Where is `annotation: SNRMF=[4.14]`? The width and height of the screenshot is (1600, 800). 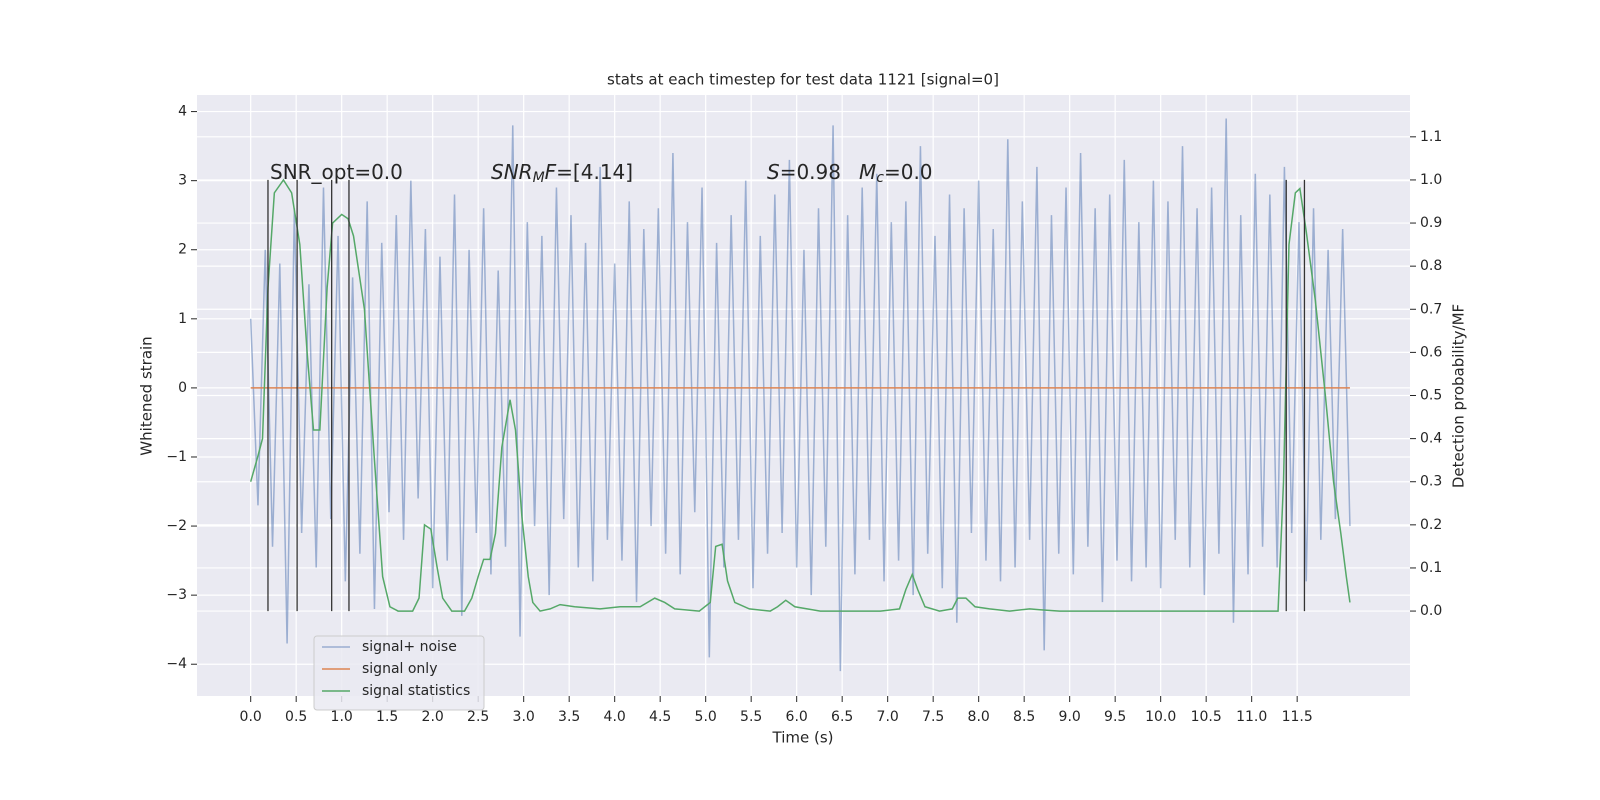
annotation: SNRMF=[4.14] is located at coordinates (562, 173).